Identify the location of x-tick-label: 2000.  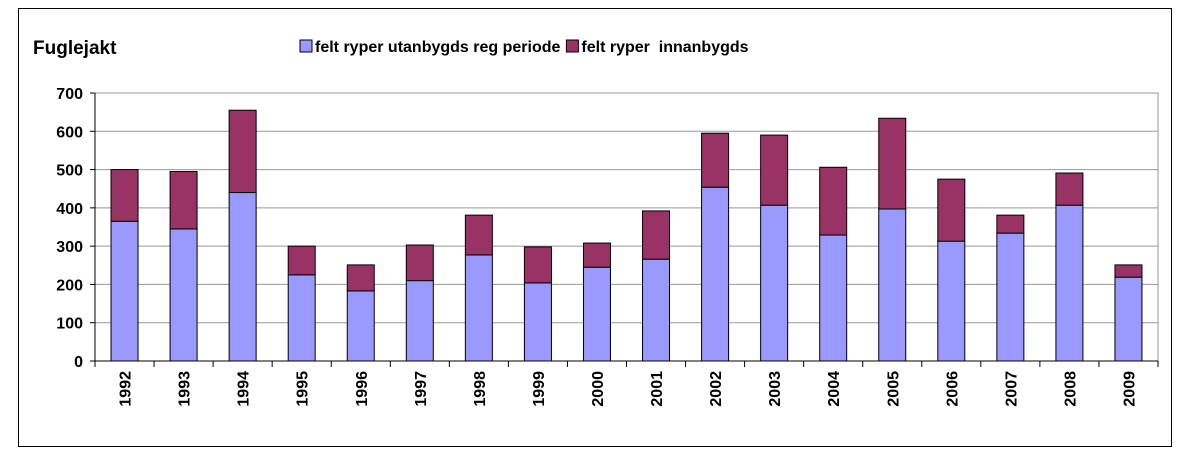
(598, 389).